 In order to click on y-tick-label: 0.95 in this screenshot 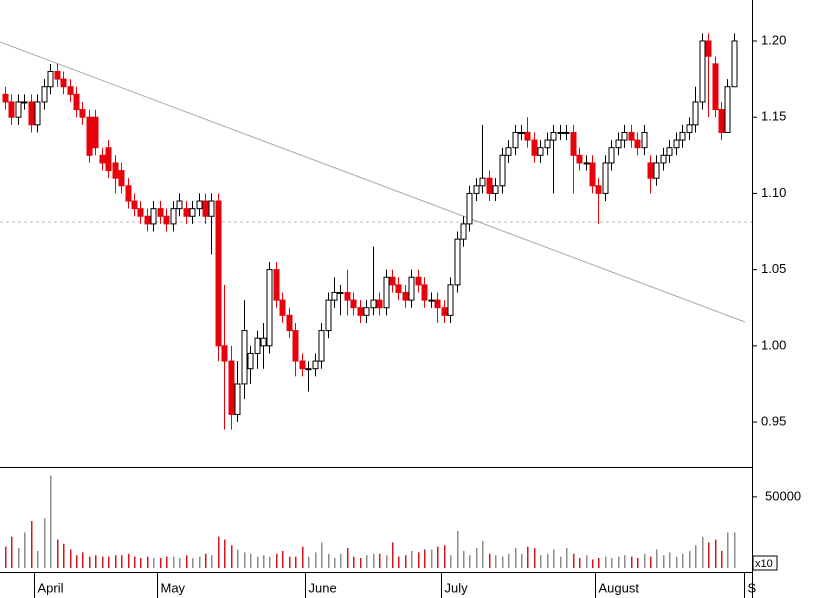, I will do `click(773, 420)`.